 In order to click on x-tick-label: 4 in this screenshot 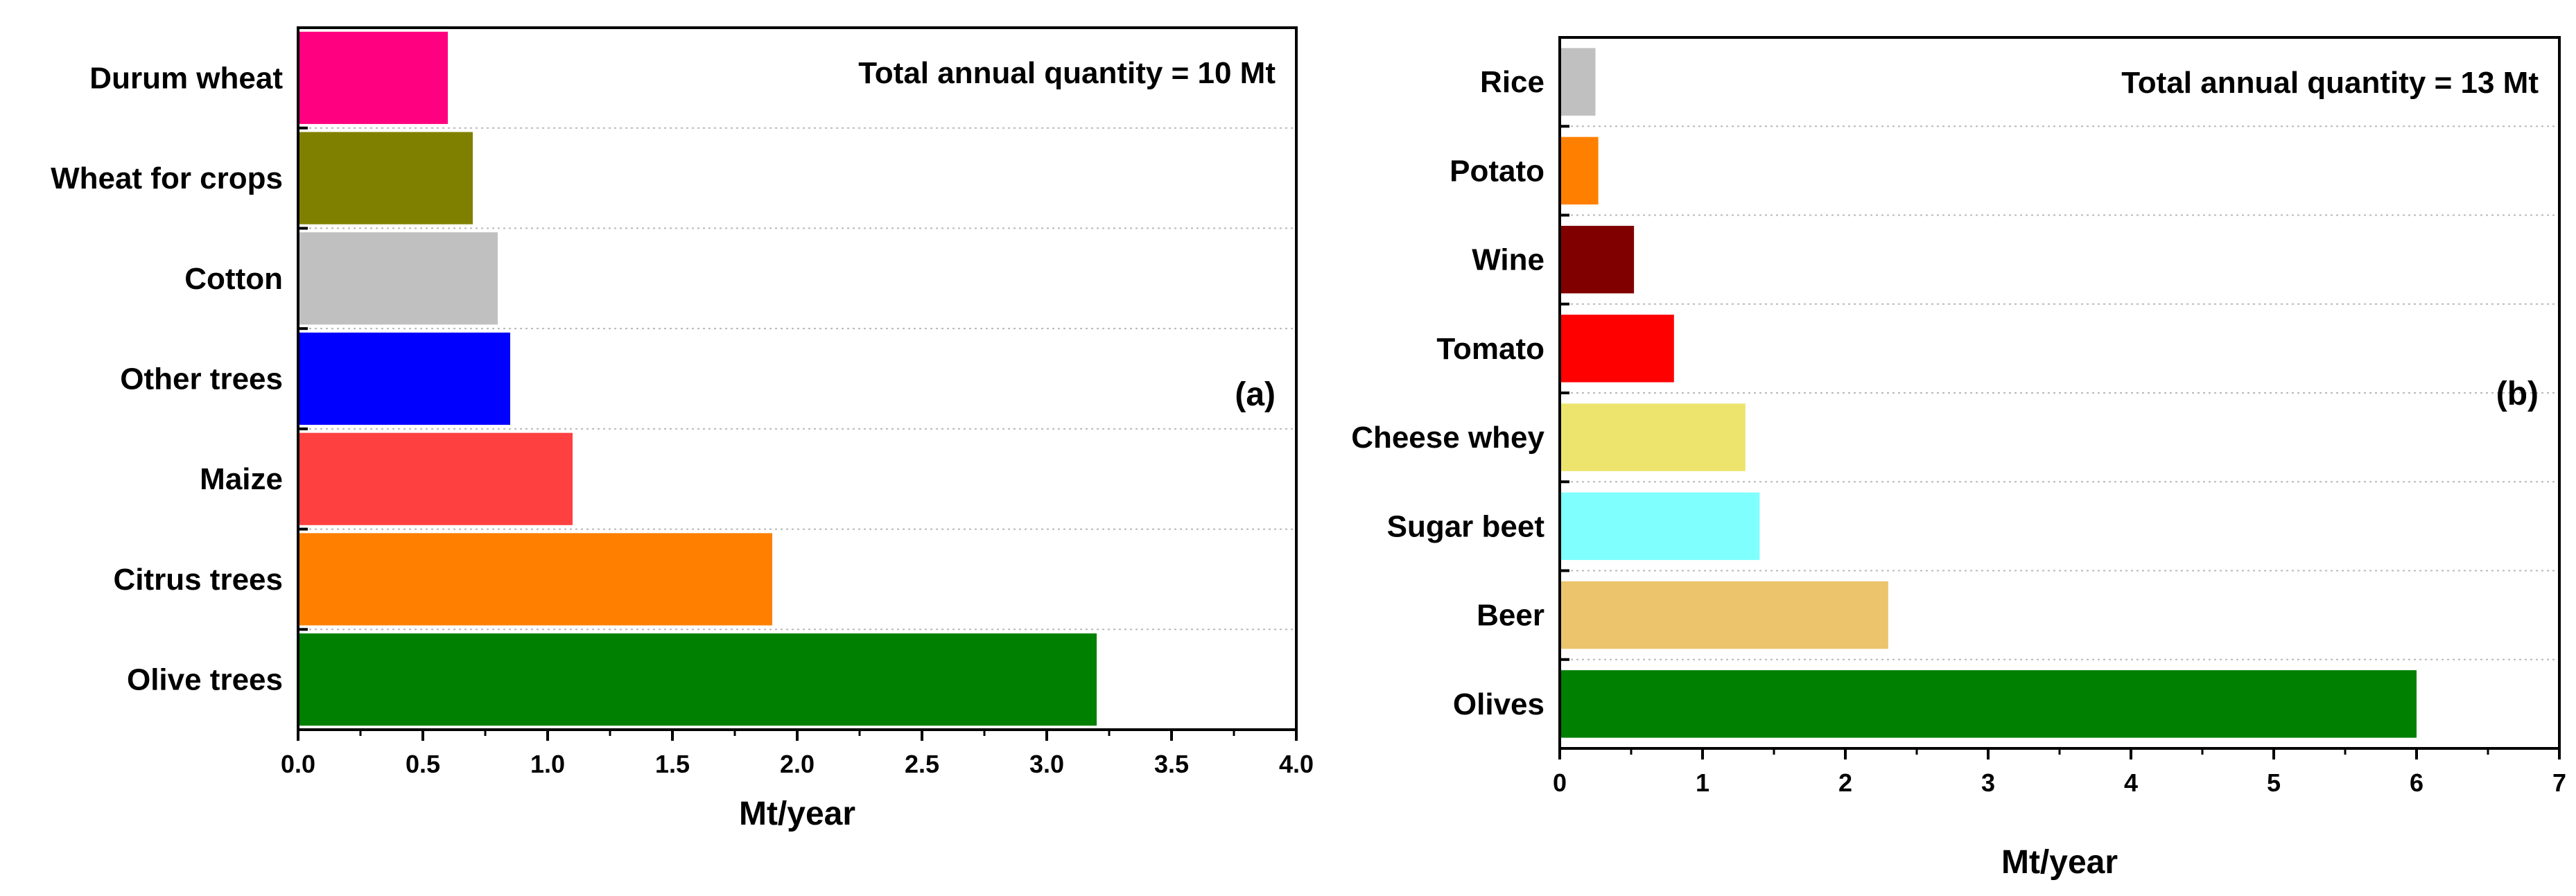, I will do `click(2131, 782)`.